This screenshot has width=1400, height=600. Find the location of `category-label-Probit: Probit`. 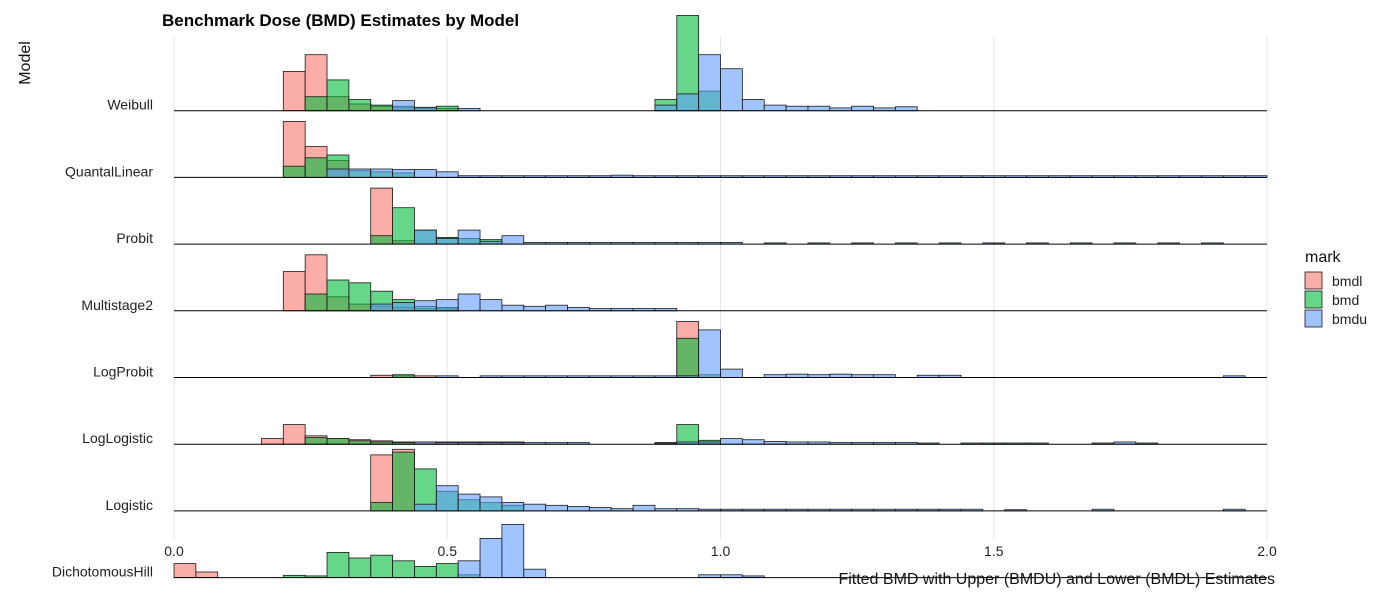

category-label-Probit: Probit is located at coordinates (134, 238).